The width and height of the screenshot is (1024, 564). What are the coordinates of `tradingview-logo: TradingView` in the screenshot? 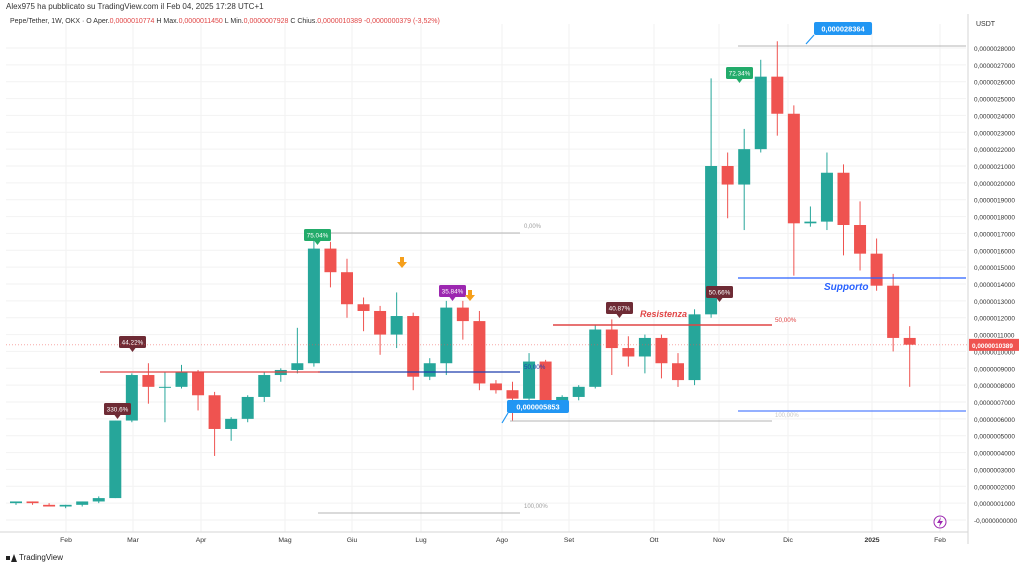 It's located at (34, 557).